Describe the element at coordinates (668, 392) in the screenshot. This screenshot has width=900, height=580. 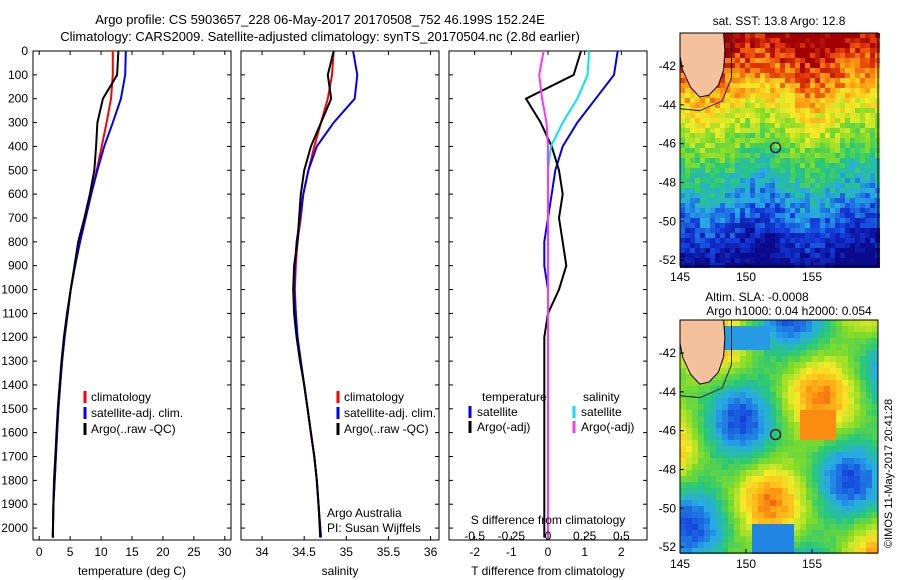
I see `y-tick-label: -44` at that location.